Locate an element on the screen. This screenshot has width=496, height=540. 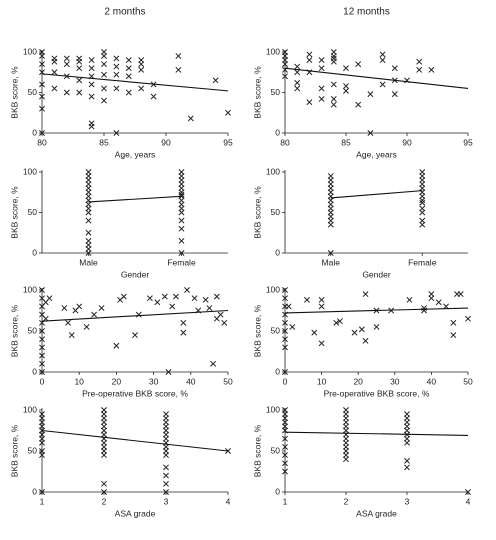
x-tick-label: 40 is located at coordinates (191, 381).